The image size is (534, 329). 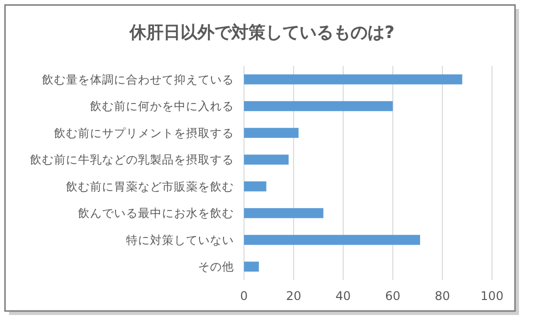 What do you see at coordinates (156, 213) in the screenshot?
I see `y-tick-label: 飲んでいる最中にお水を飲む` at bounding box center [156, 213].